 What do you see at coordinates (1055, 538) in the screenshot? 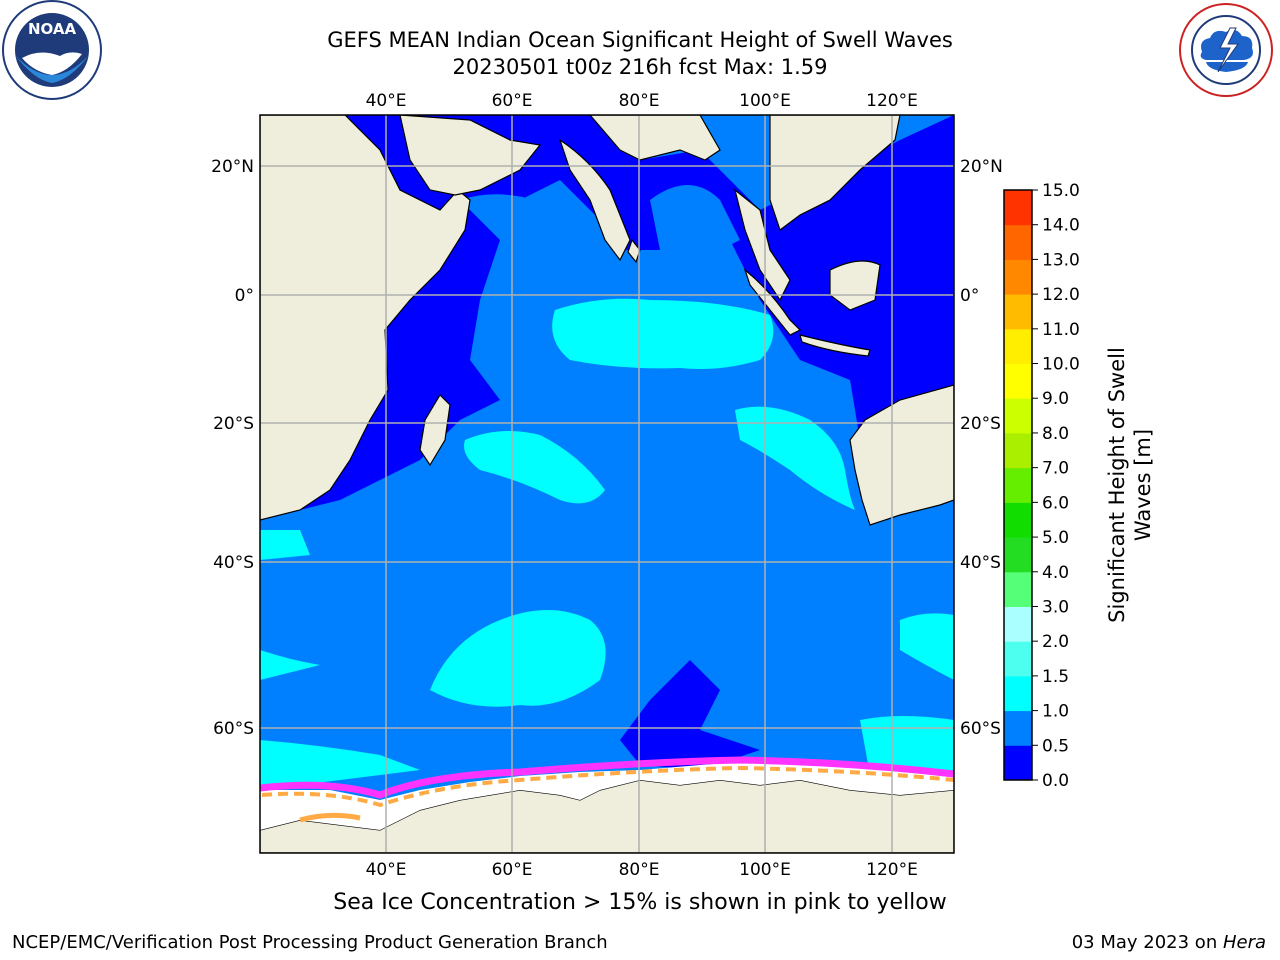
I see `colorbar-tick-label: 5.0` at bounding box center [1055, 538].